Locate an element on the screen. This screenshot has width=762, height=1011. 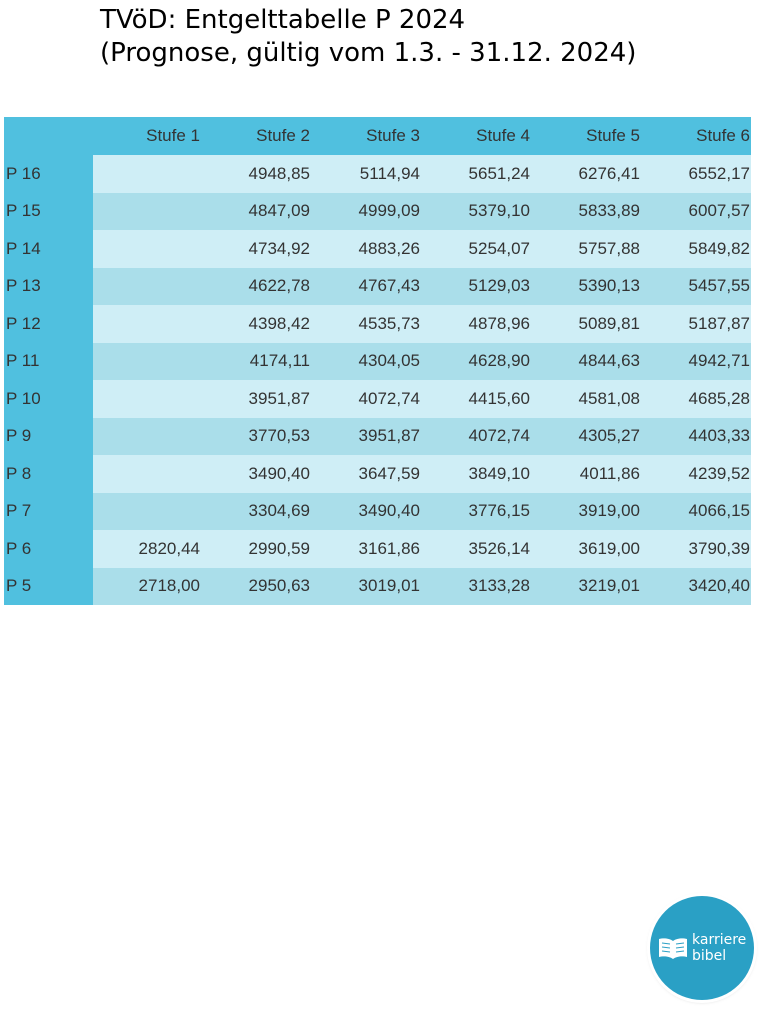
table-cell: 3526,14 is located at coordinates (476, 549).